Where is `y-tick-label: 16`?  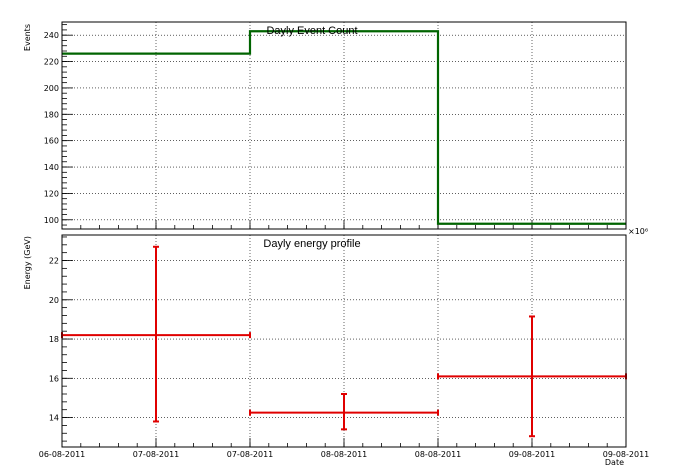 y-tick-label: 16 is located at coordinates (54, 378).